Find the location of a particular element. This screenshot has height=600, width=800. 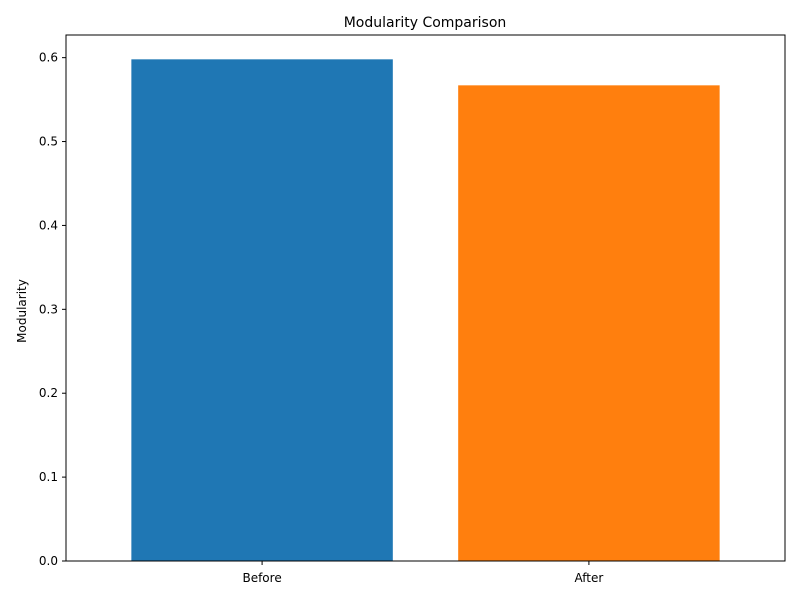

y-tick-label: 0.6 is located at coordinates (48, 58).